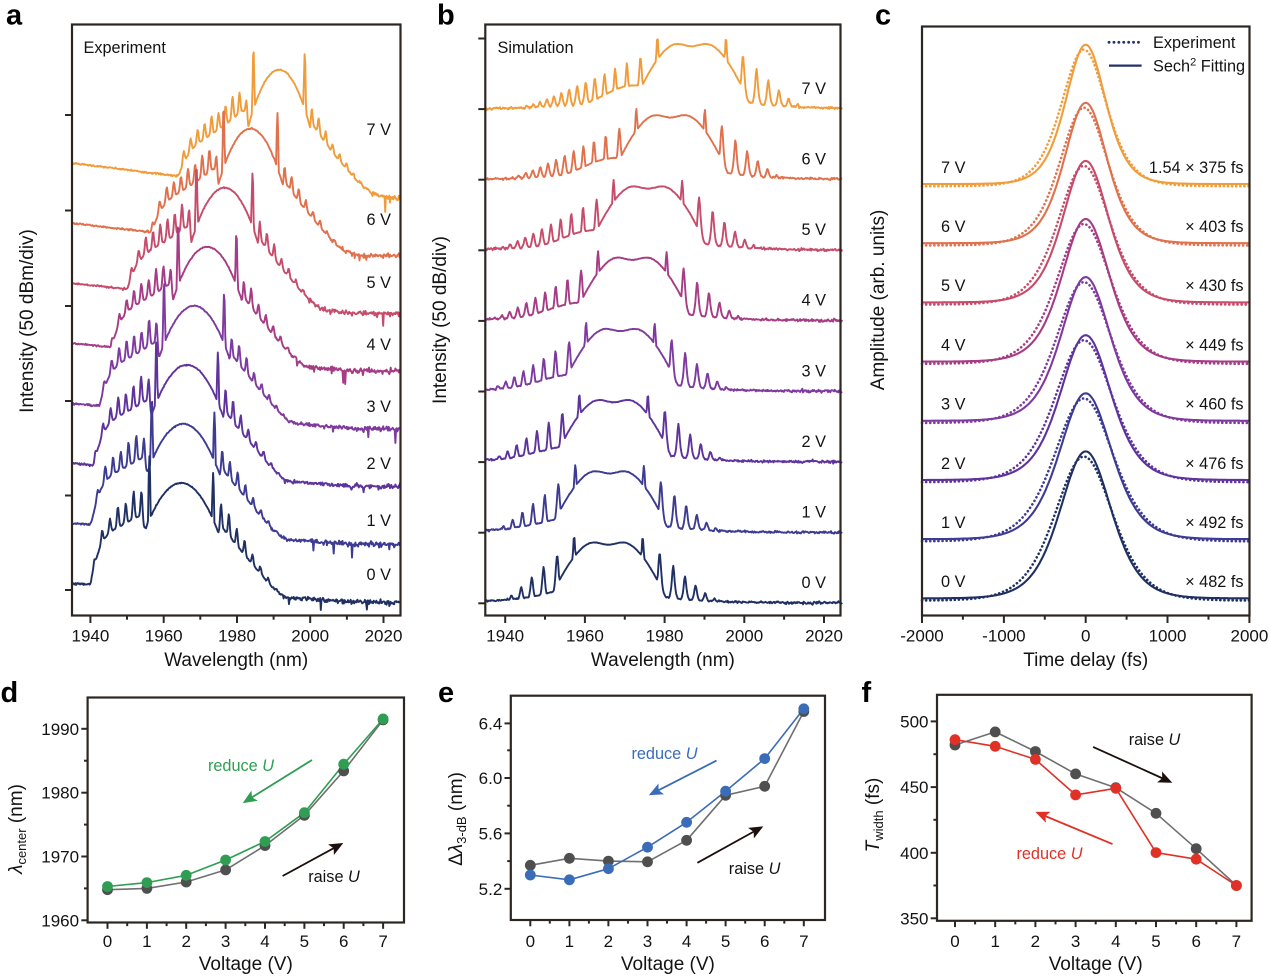 This screenshot has width=1269, height=979. Describe the element at coordinates (883, 16) in the screenshot. I see `svg-text: c` at that location.